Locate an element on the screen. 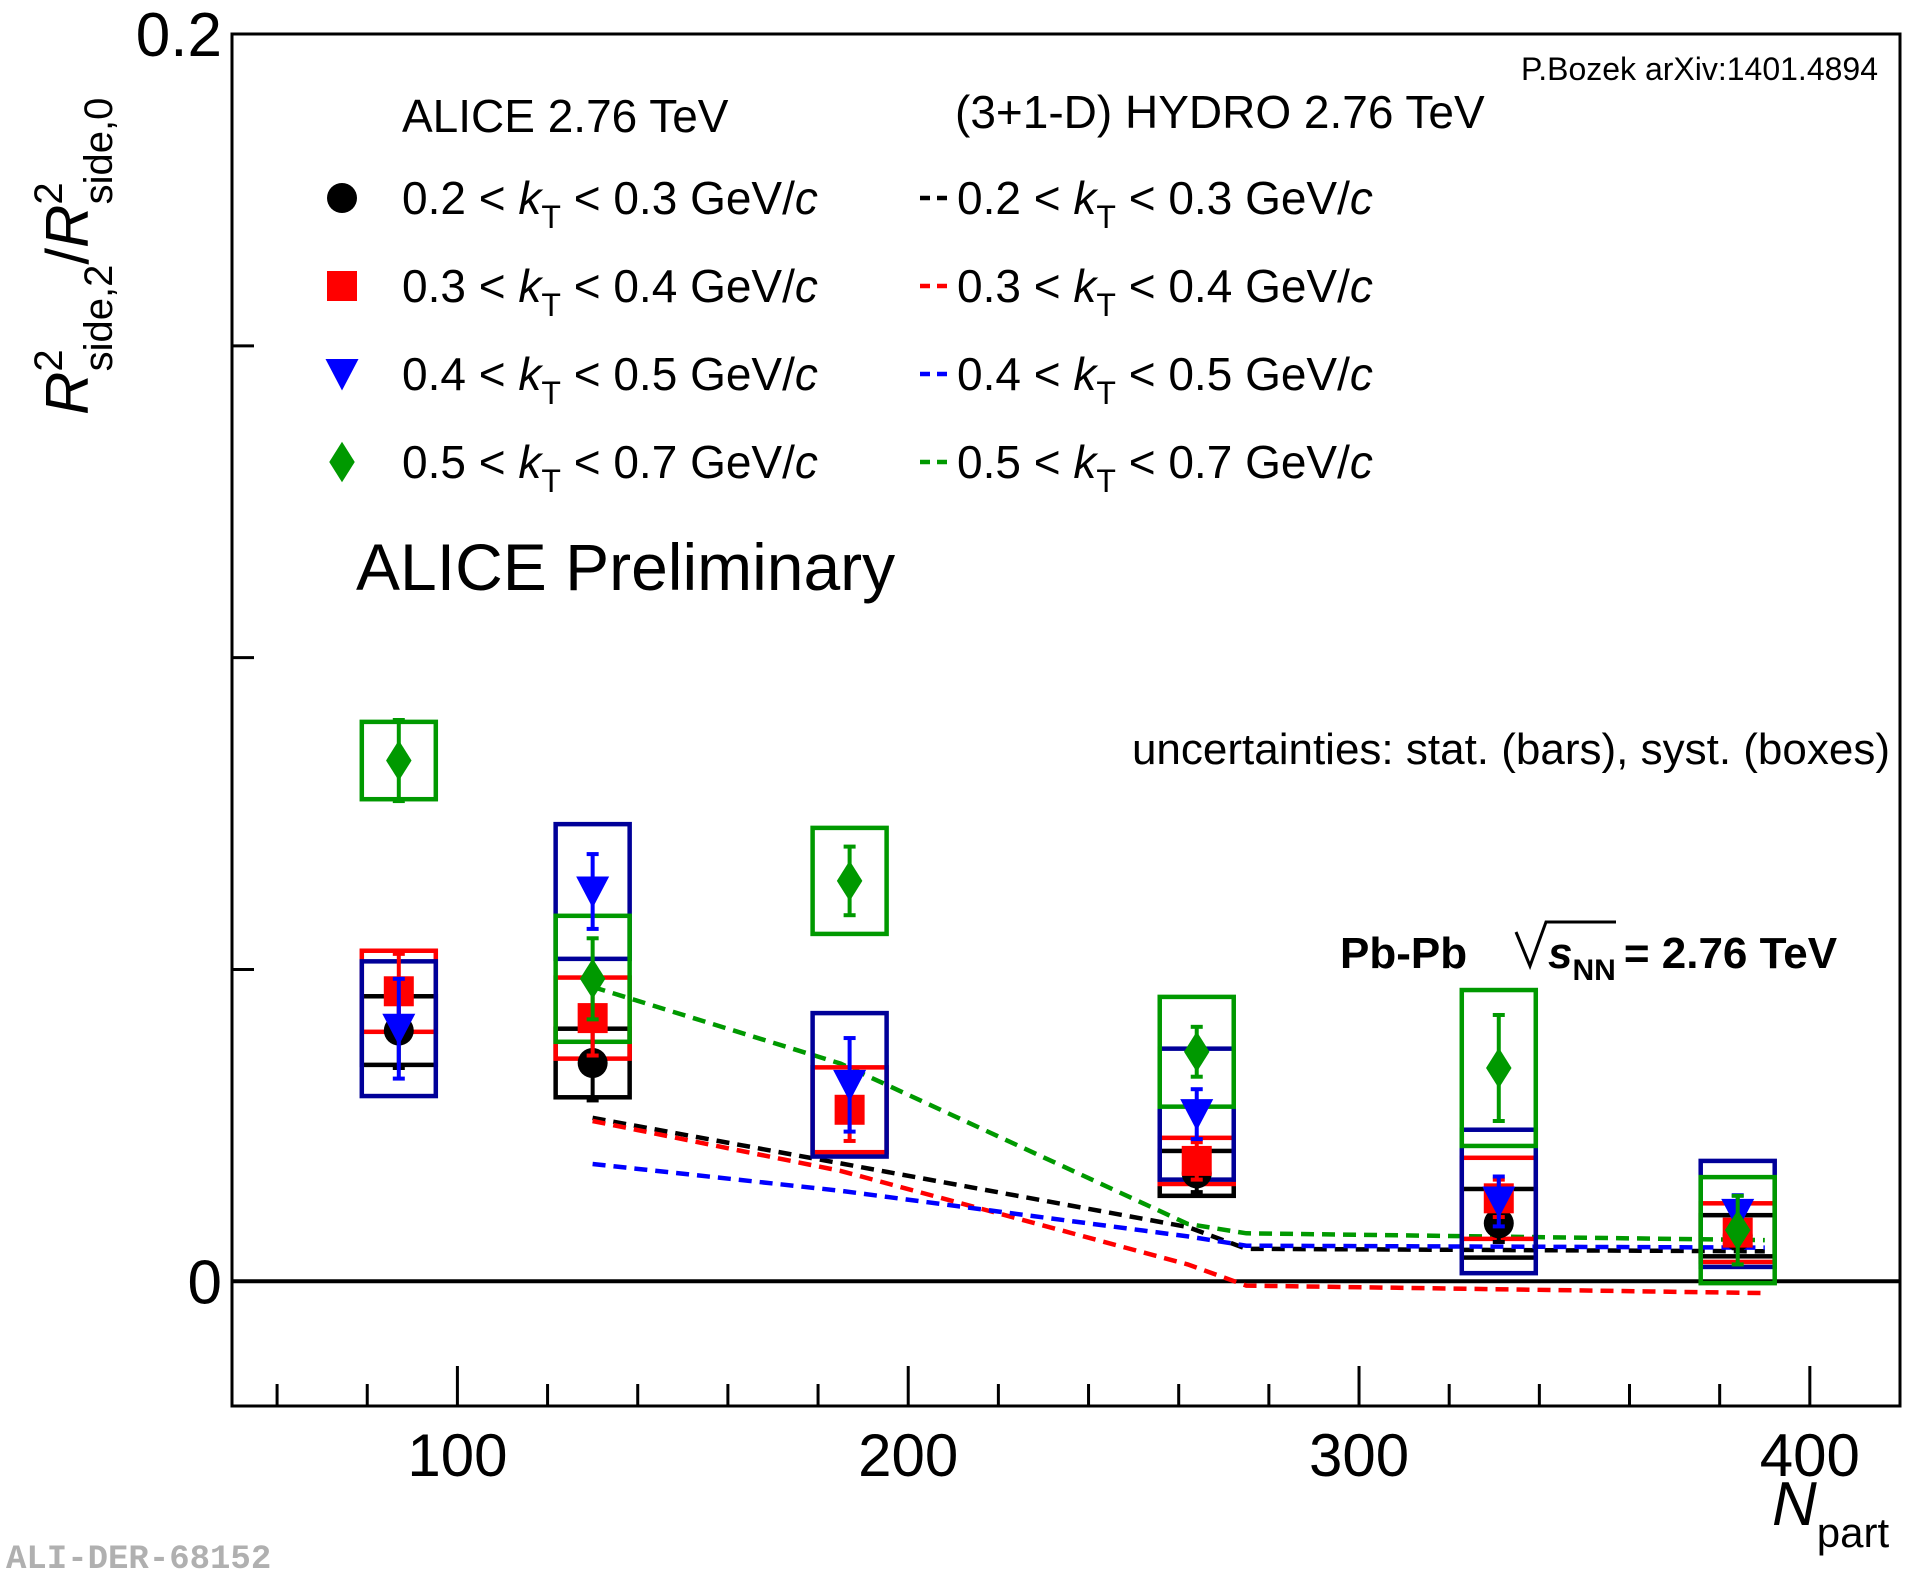 The height and width of the screenshot is (1576, 1920). energy-sym: s is located at coordinates (1560, 953).